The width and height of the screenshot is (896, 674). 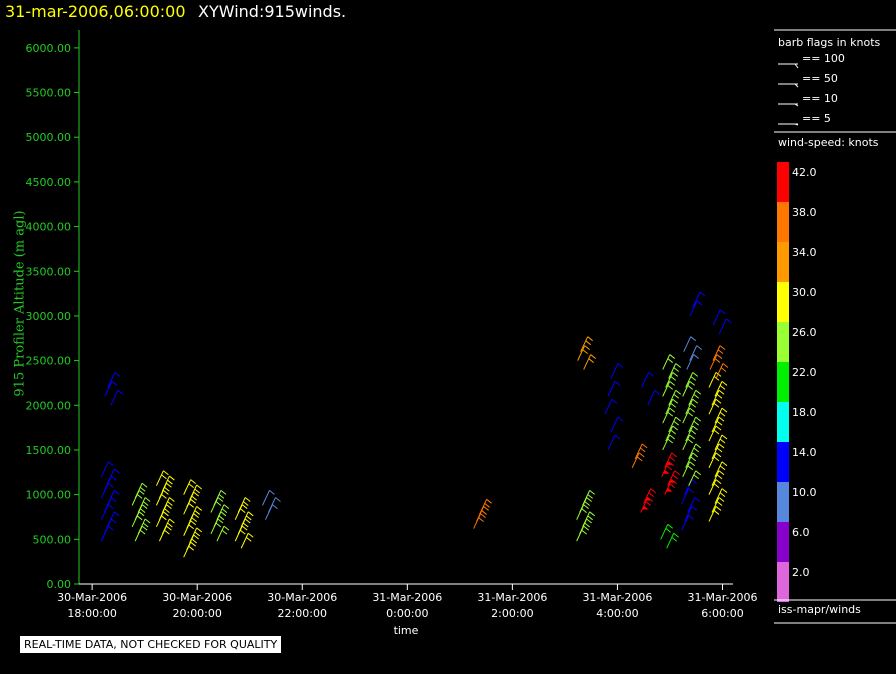 What do you see at coordinates (49, 271) in the screenshot?
I see `y-tick-label: 3500.00` at bounding box center [49, 271].